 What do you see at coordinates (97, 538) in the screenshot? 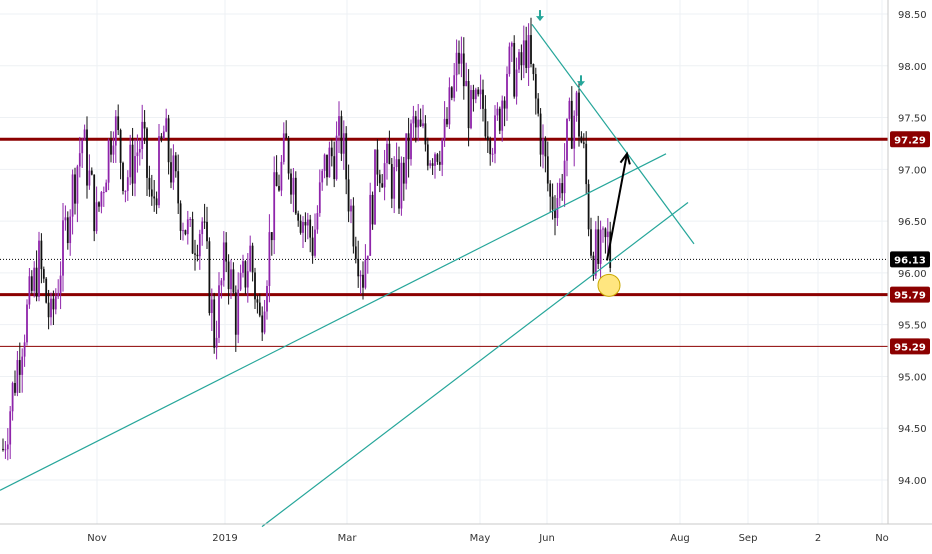
I see `x-tick-label: Nov` at bounding box center [97, 538].